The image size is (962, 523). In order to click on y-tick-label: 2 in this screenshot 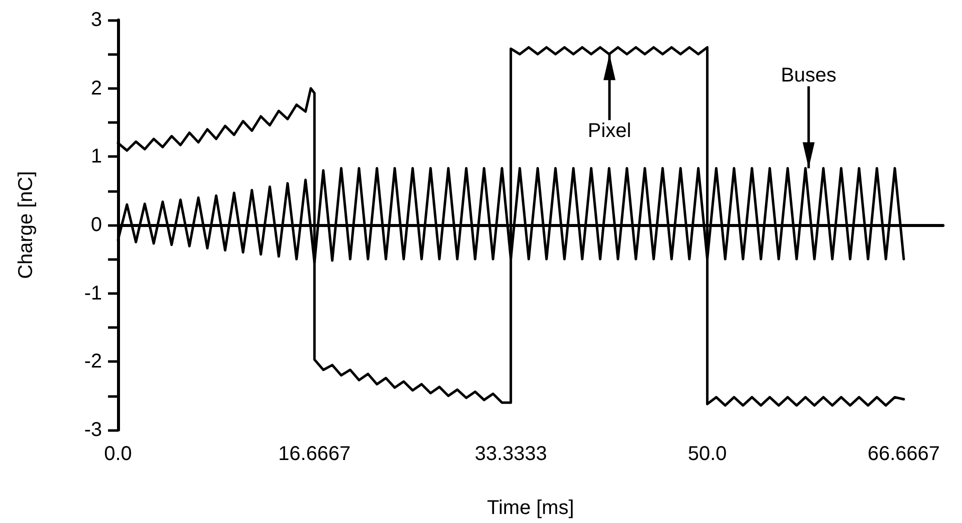, I will do `click(96, 88)`.